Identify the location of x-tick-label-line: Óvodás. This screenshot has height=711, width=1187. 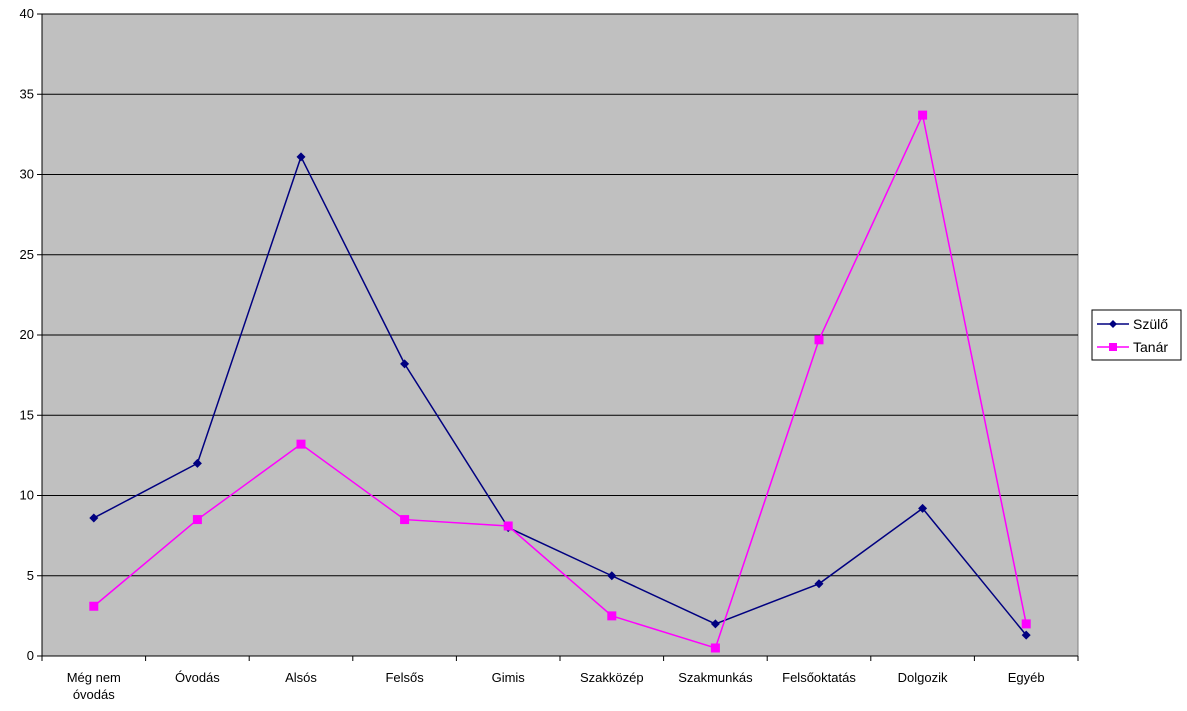
(197, 677).